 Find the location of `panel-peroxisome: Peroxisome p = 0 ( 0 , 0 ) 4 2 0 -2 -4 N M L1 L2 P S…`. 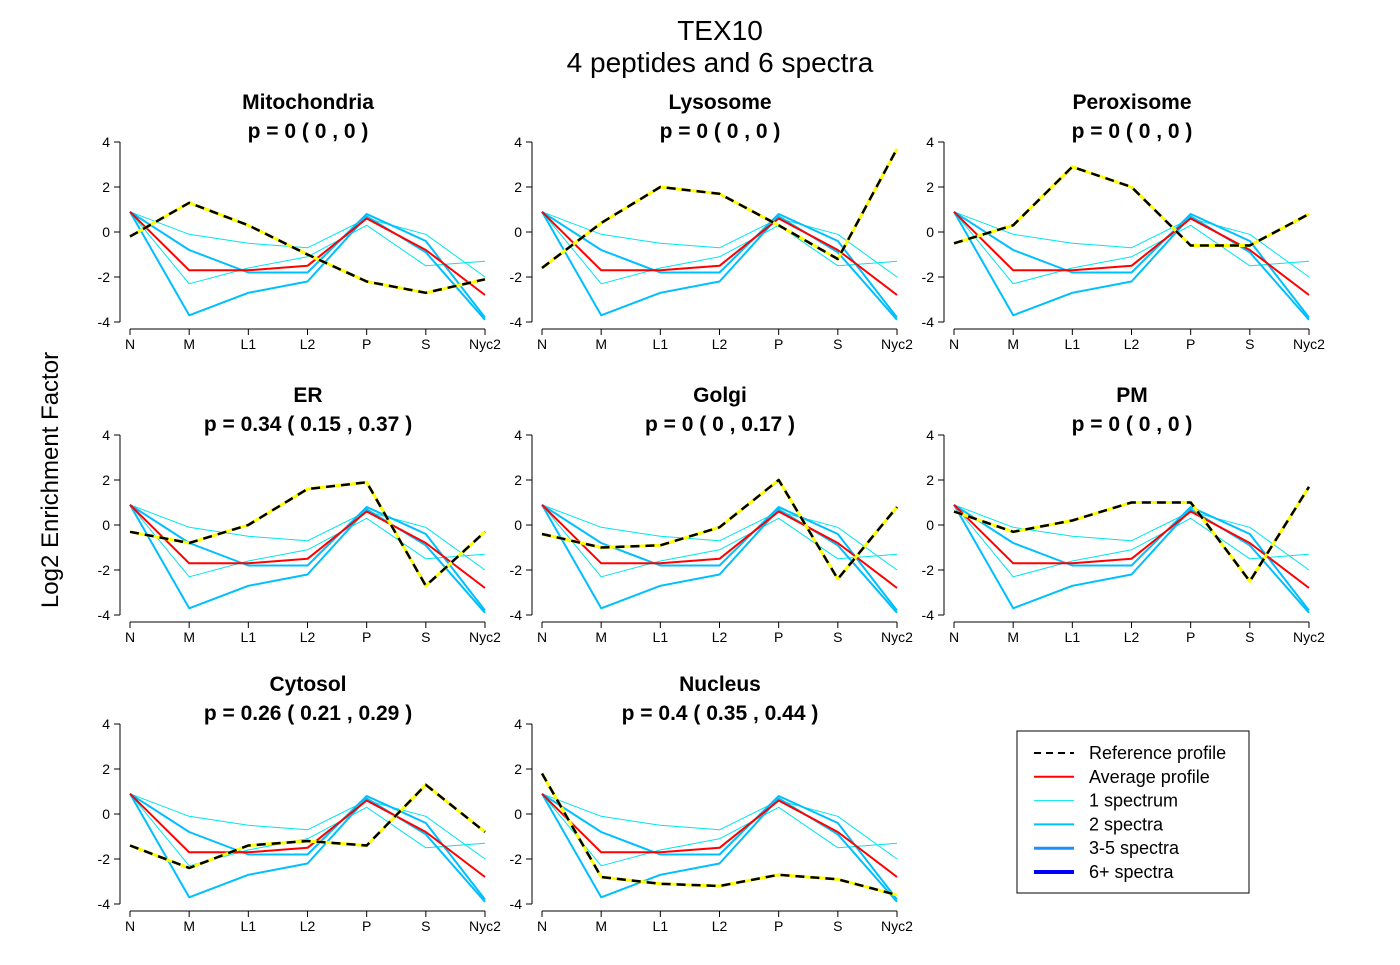

panel-peroxisome: Peroxisome p = 0 ( 0 , 0 ) 4 2 0 -2 -4 N M L1 L2 P S… is located at coordinates (1124, 221).